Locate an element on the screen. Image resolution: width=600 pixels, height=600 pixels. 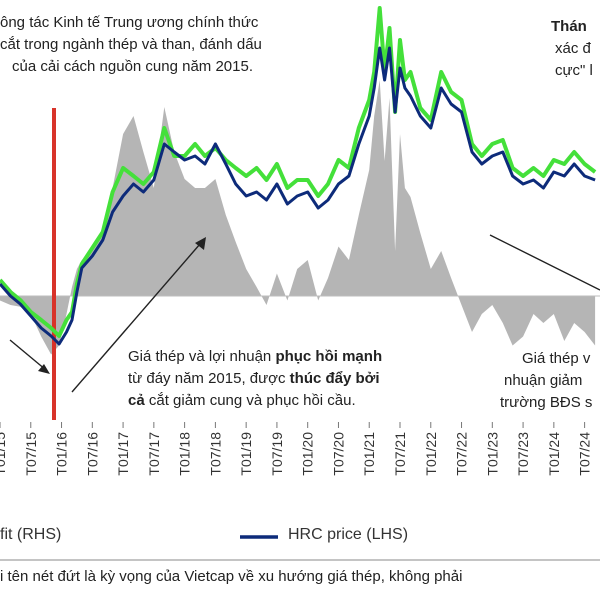
x-tick-label: T01/19 is located at coordinates (246, 454).